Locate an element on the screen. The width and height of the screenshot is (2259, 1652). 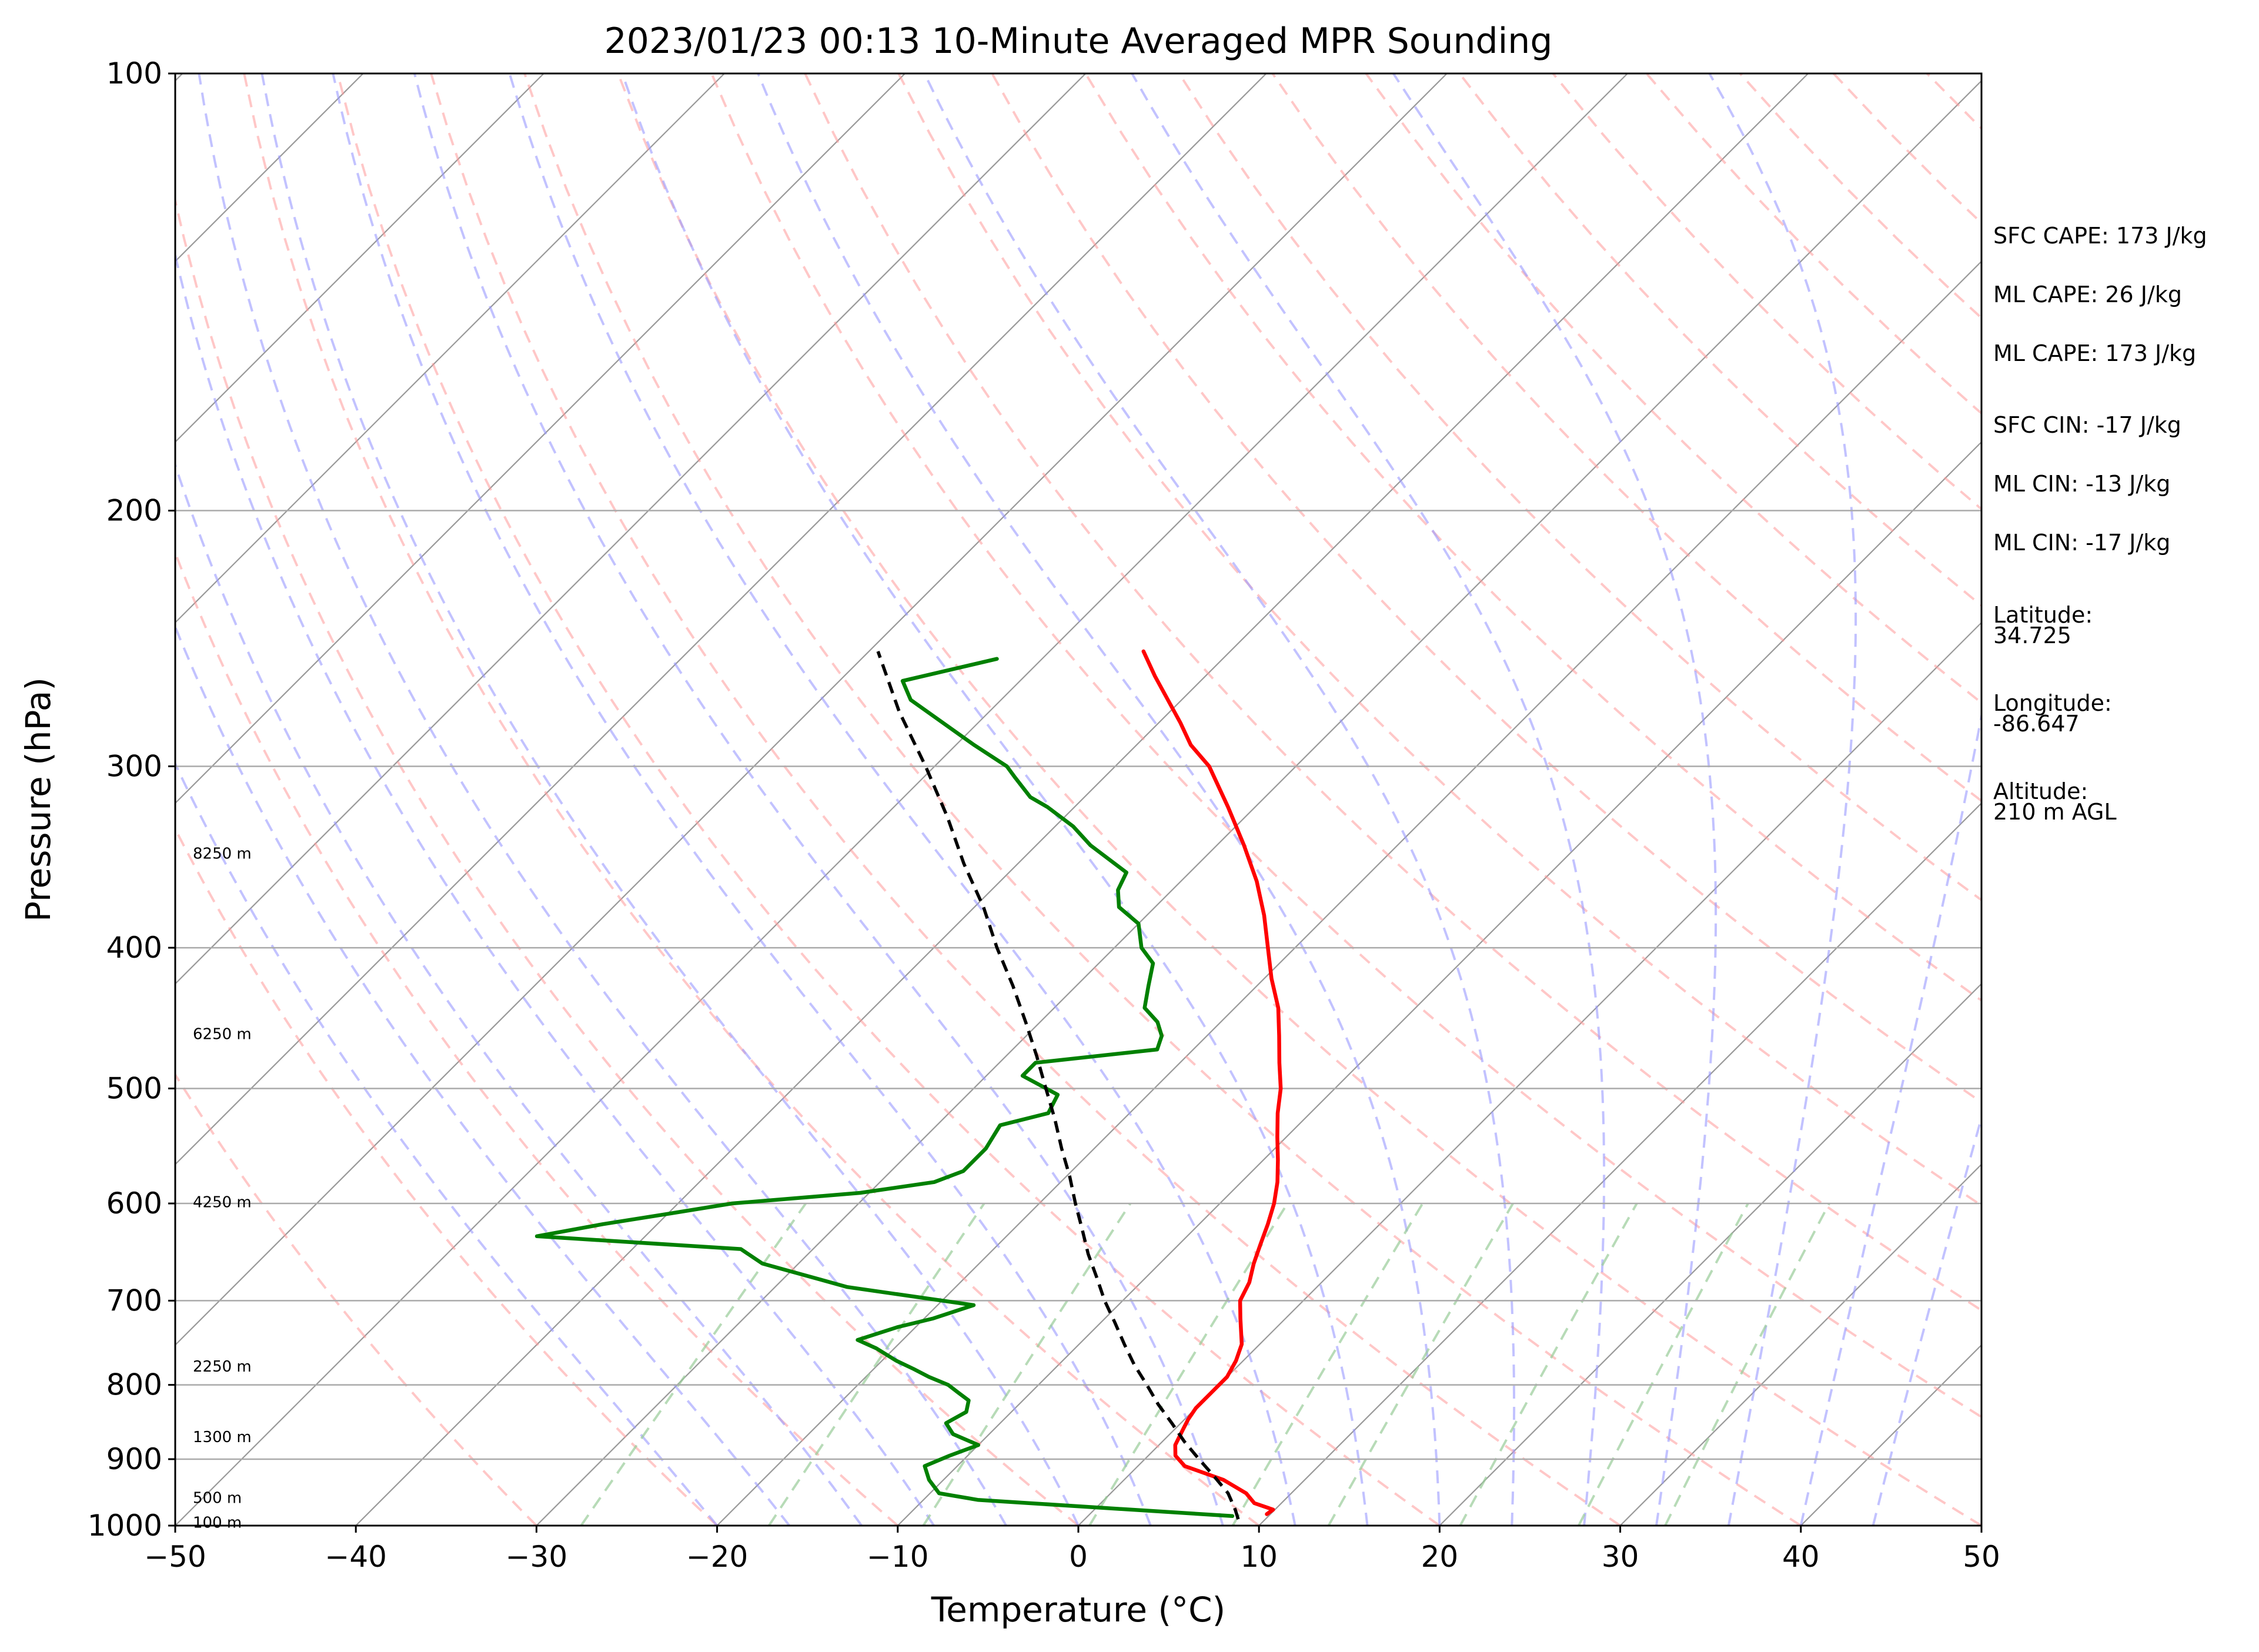
temperature-trace is located at coordinates (1212, 1083).